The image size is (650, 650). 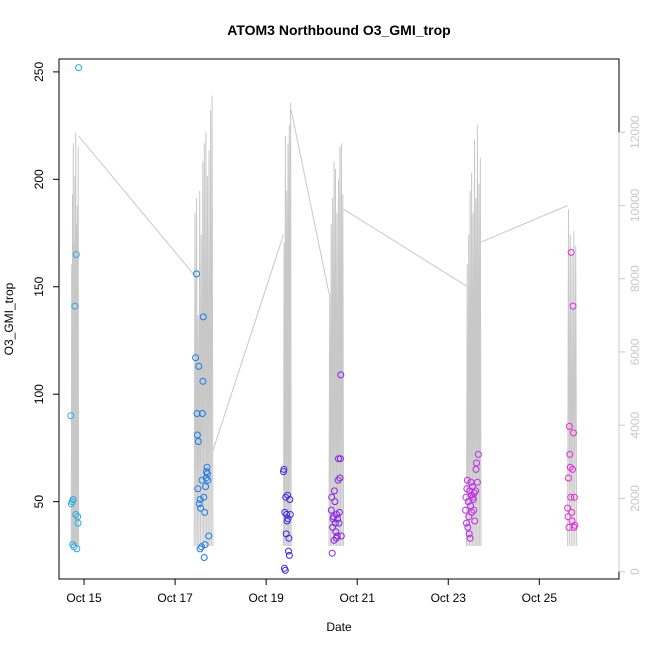 What do you see at coordinates (635, 278) in the screenshot?
I see `y2-tick-label: 8000` at bounding box center [635, 278].